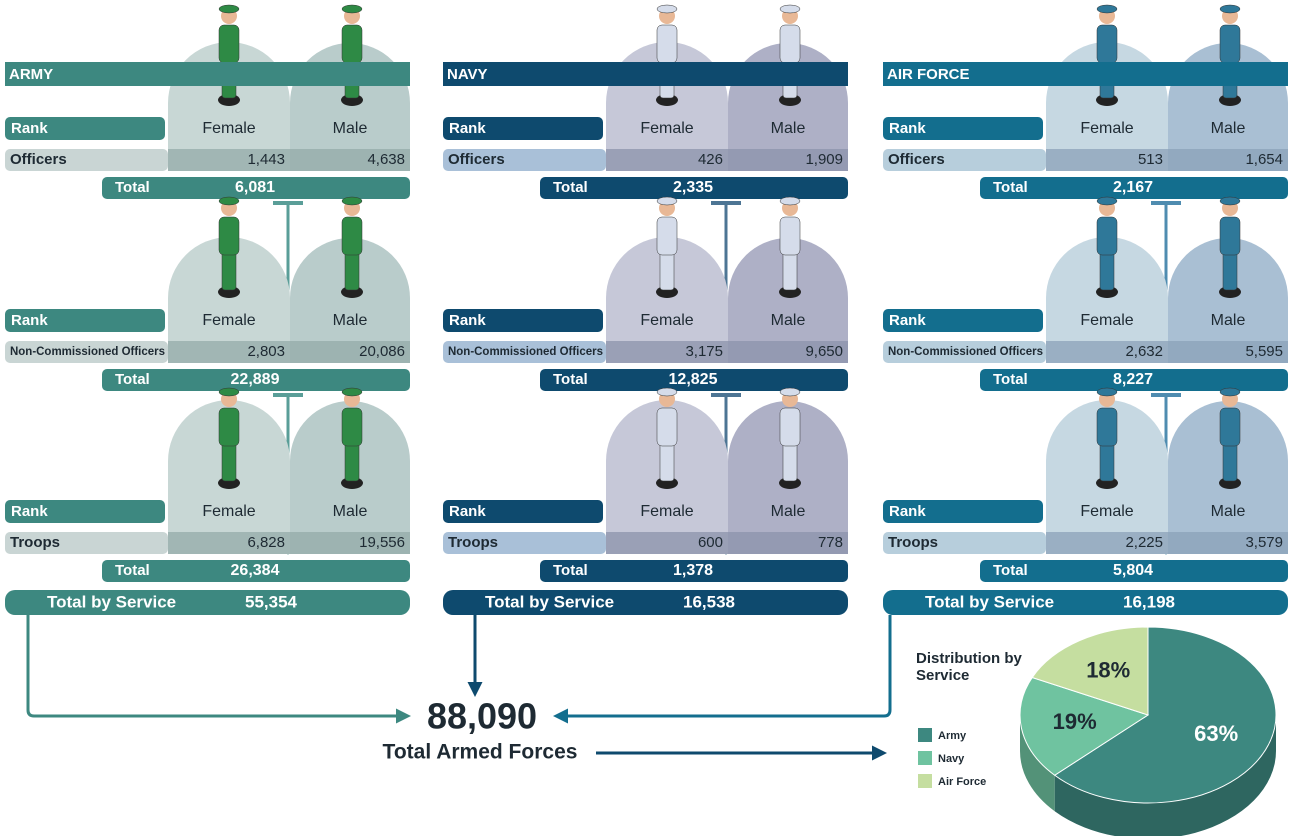 Image resolution: width=1290 pixels, height=836 pixels. Describe the element at coordinates (1075, 721) in the screenshot. I see `pie-label: 19%` at that location.